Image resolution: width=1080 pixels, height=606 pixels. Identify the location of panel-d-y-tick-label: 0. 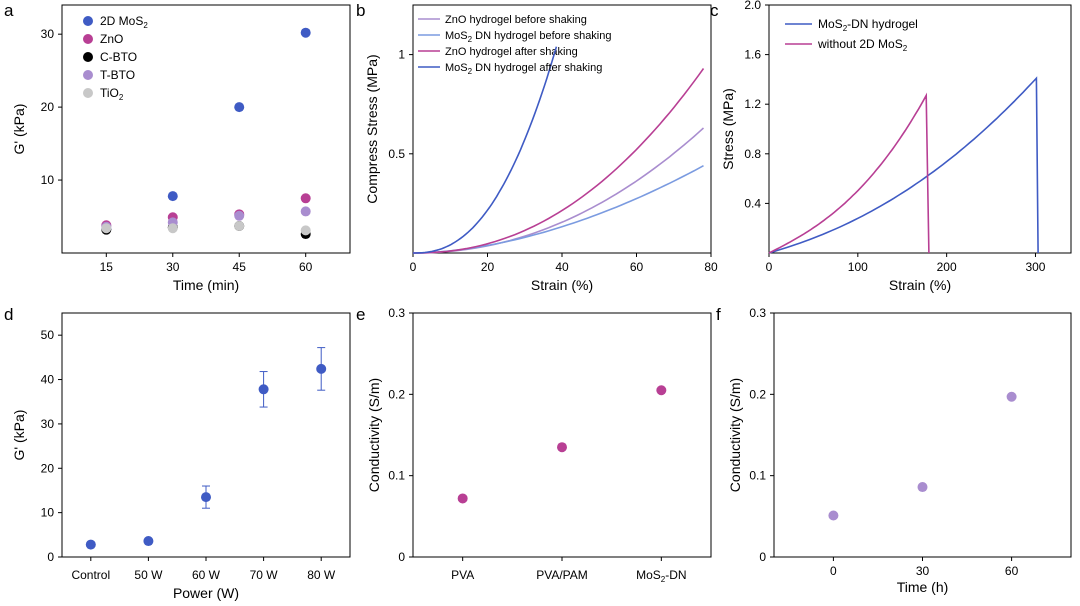
(50, 557).